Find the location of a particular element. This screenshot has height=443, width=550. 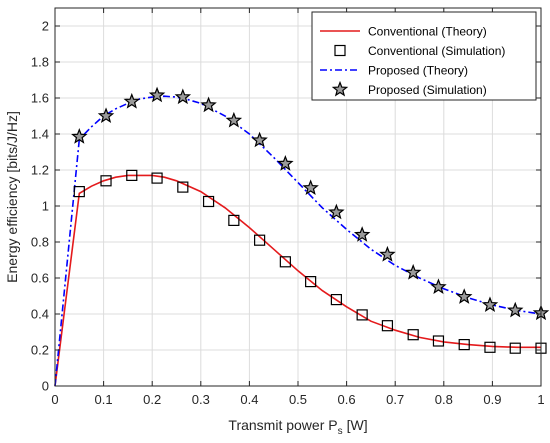

legend-swatch-square is located at coordinates (340, 50).